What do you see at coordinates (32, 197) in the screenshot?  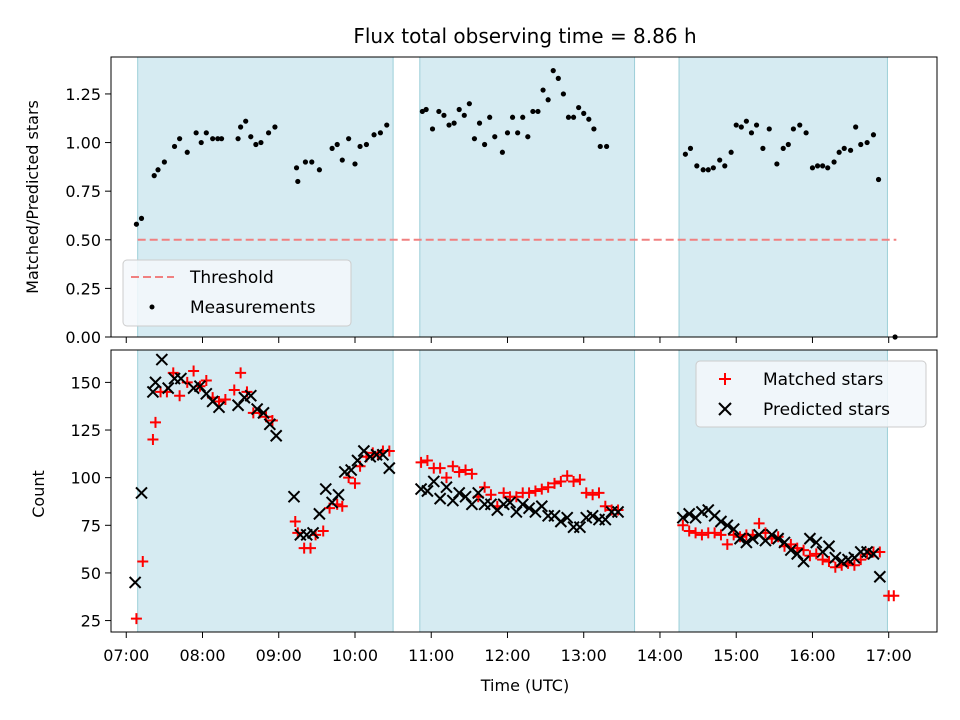 I see `ratio-y-axis-label: Matched/Predicted stars` at bounding box center [32, 197].